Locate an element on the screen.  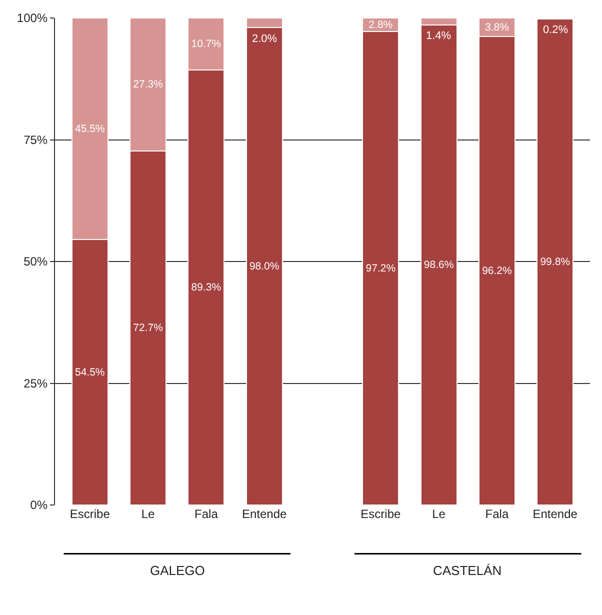
data-label: 96.2% is located at coordinates (497, 270).